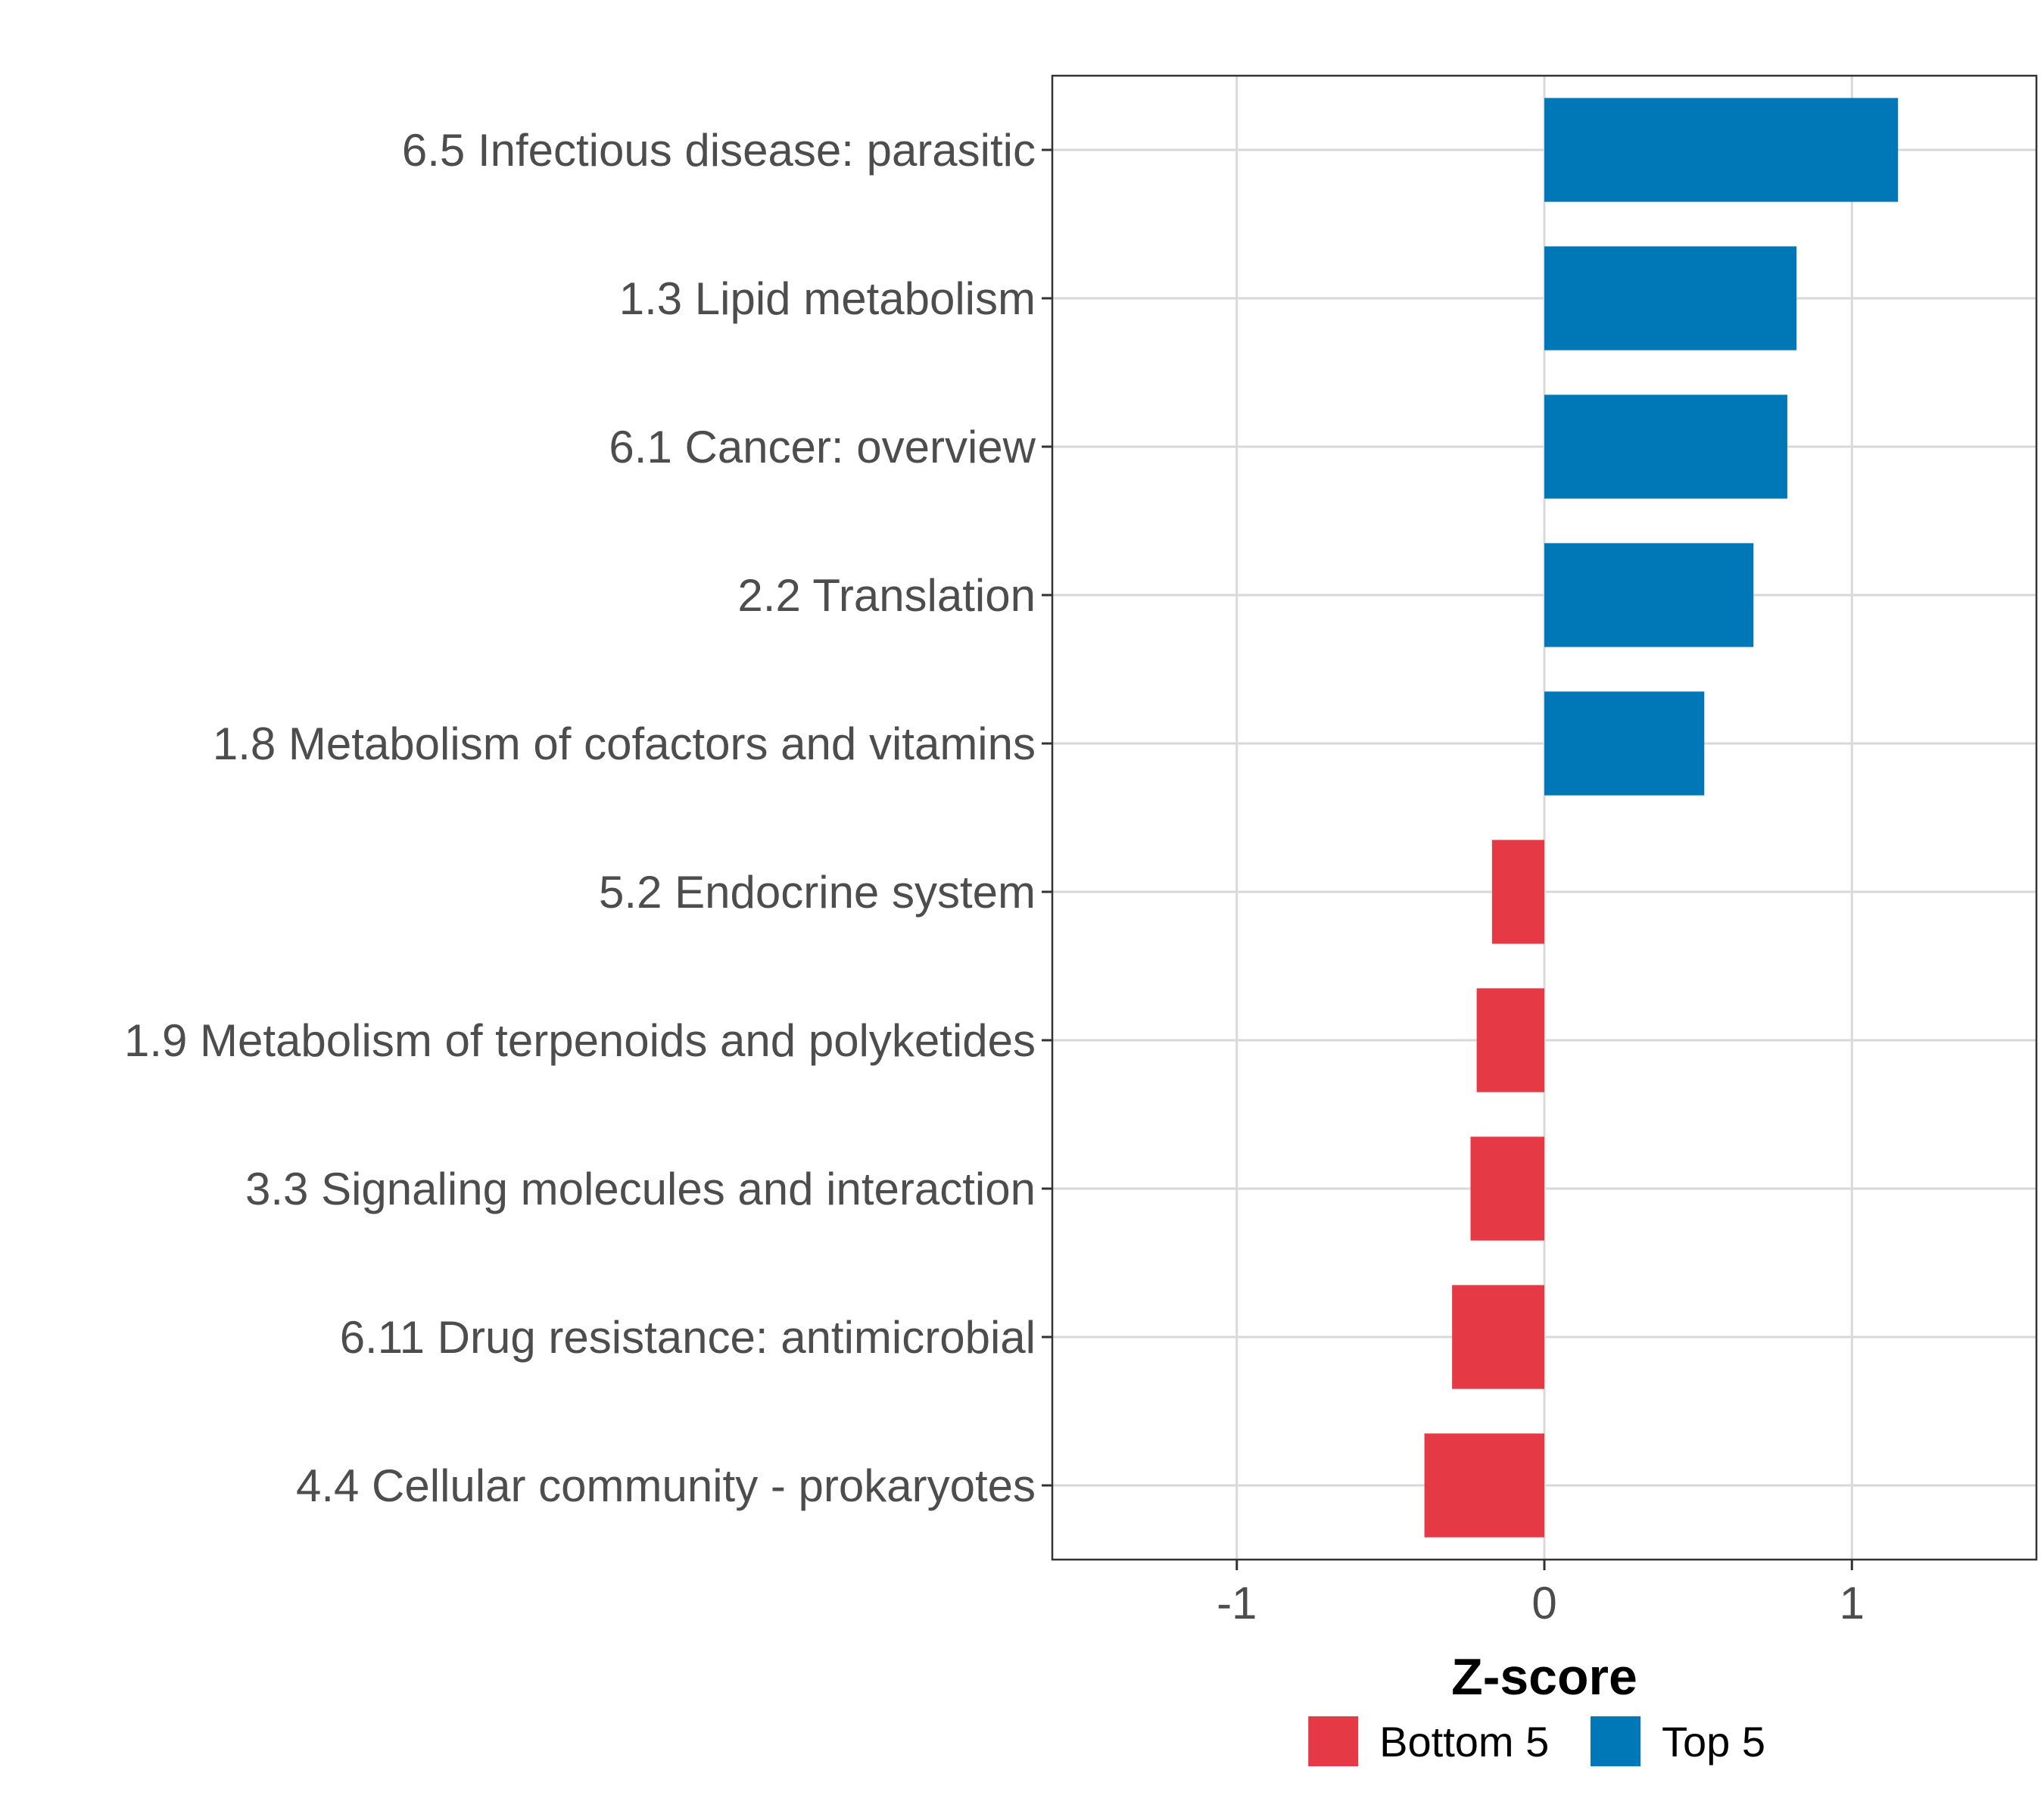 This screenshot has width=2044, height=1817. I want to click on legend: Bottom 5 Top 5, so click(1536, 1741).